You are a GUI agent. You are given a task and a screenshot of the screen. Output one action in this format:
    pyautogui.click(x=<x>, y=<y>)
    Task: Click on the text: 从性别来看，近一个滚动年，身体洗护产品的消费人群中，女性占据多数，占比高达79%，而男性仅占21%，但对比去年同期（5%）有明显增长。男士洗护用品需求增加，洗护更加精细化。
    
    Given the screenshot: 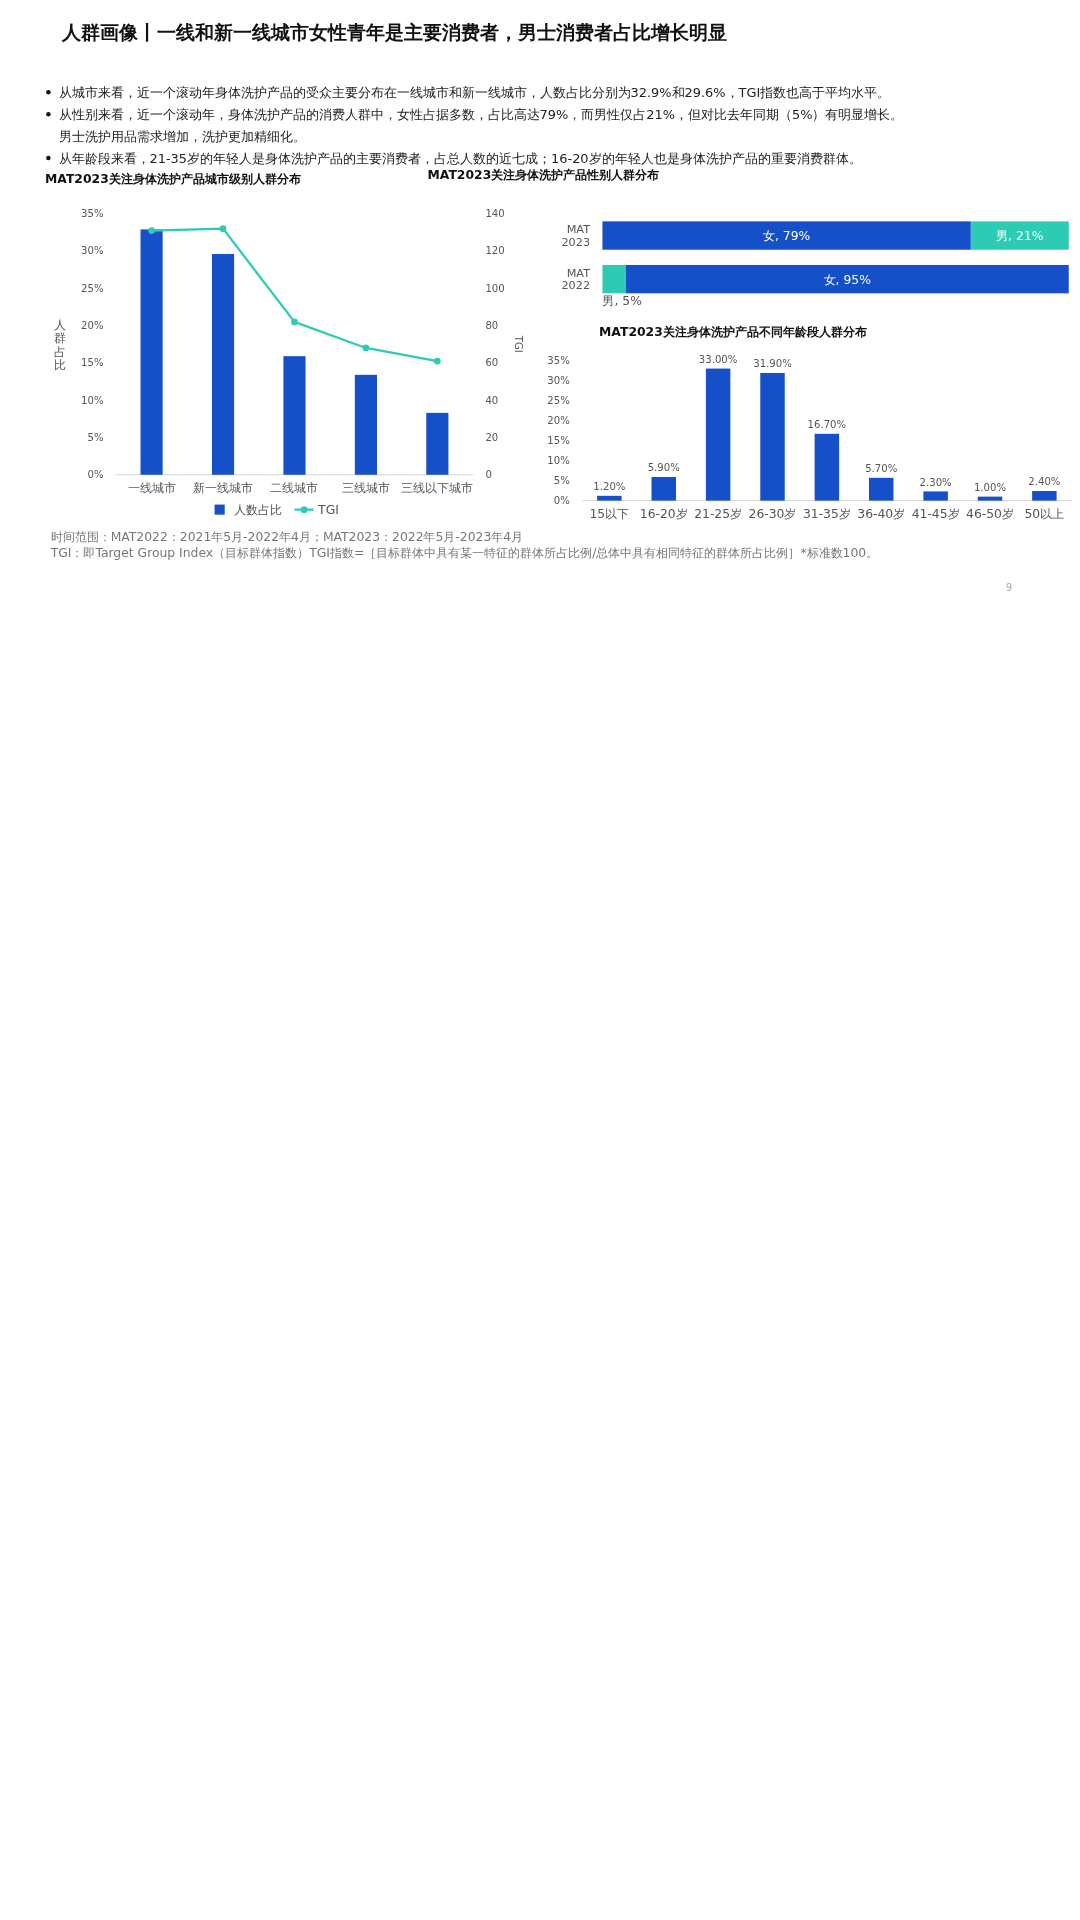 What is the action you would take?
    pyautogui.click(x=481, y=126)
    